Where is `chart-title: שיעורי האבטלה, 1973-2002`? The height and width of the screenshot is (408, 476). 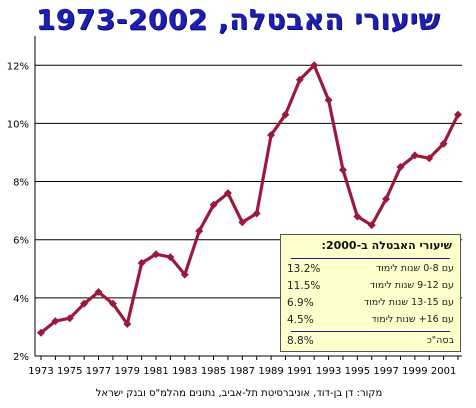
chart-title: שיעורי האבטלה, 1973-2002 is located at coordinates (238, 19).